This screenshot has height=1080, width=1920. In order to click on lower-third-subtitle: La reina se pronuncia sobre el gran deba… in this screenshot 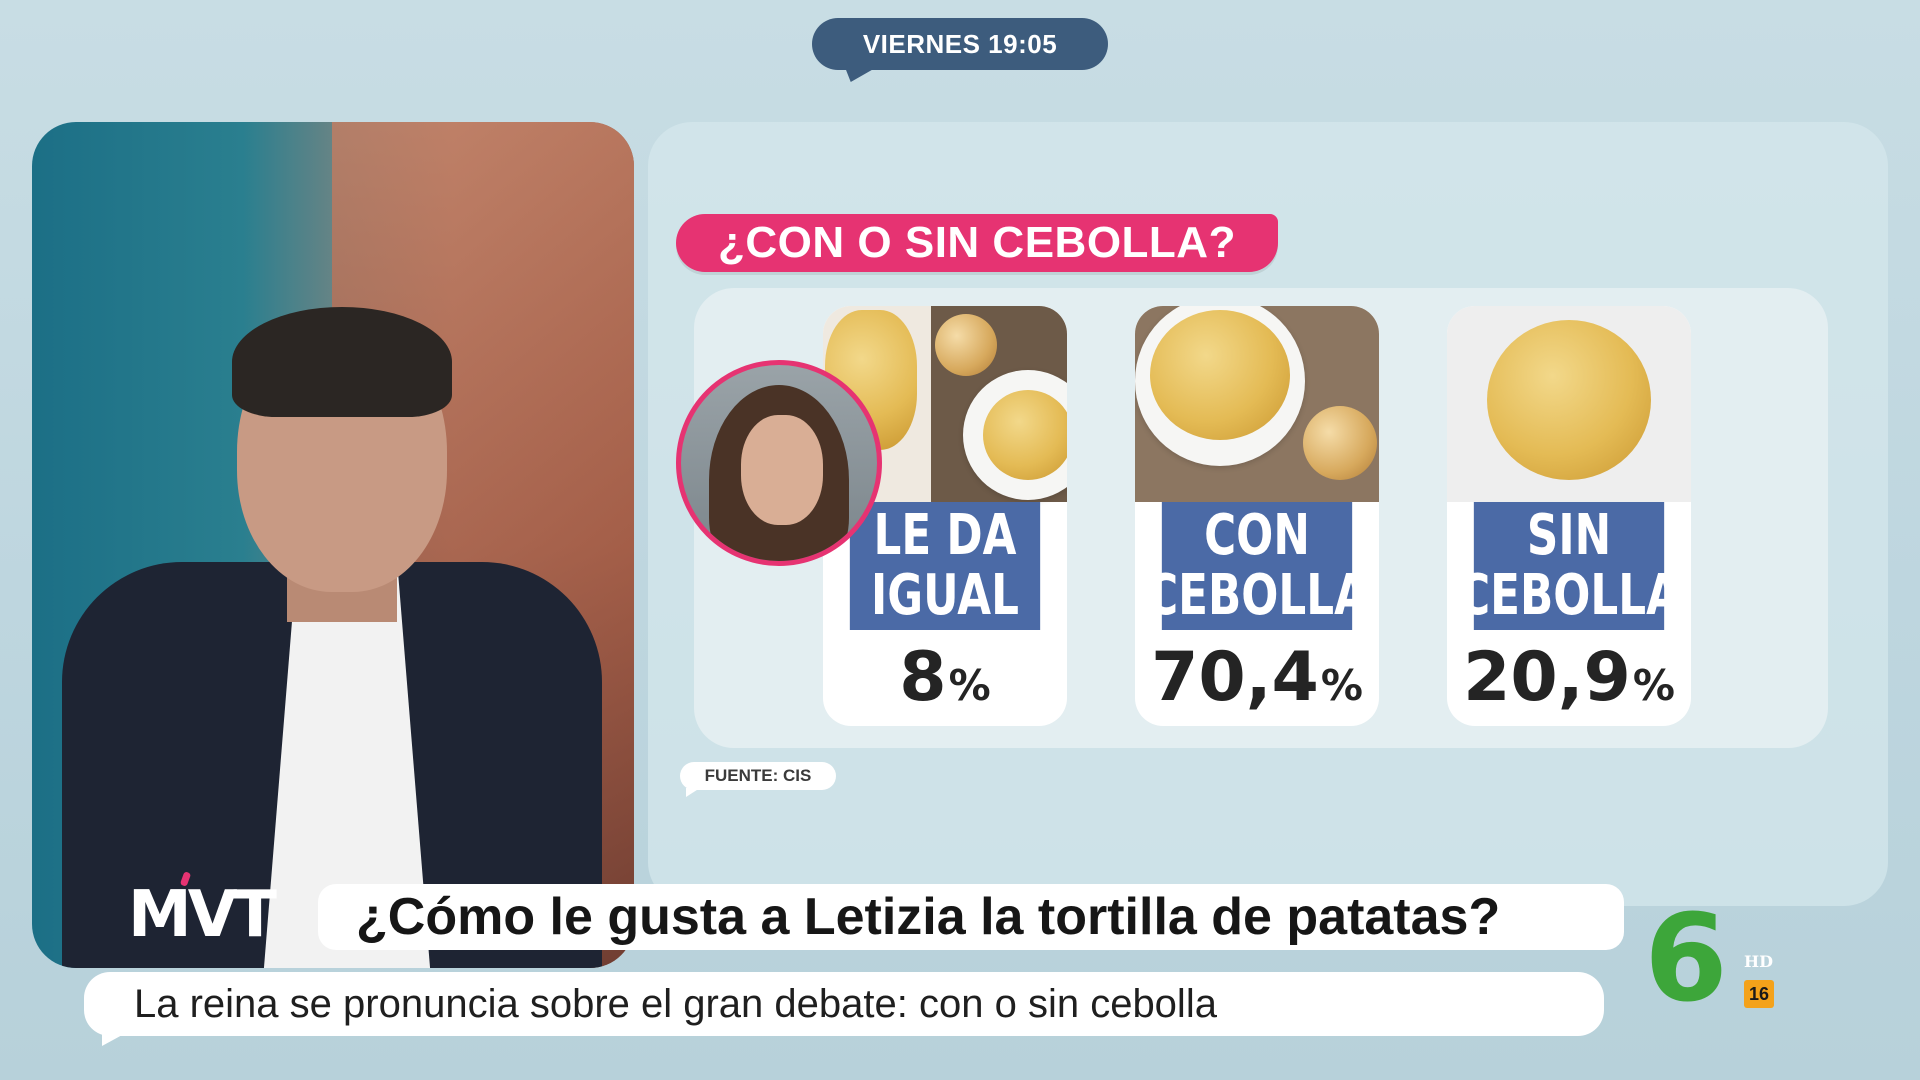, I will do `click(844, 1009)`.